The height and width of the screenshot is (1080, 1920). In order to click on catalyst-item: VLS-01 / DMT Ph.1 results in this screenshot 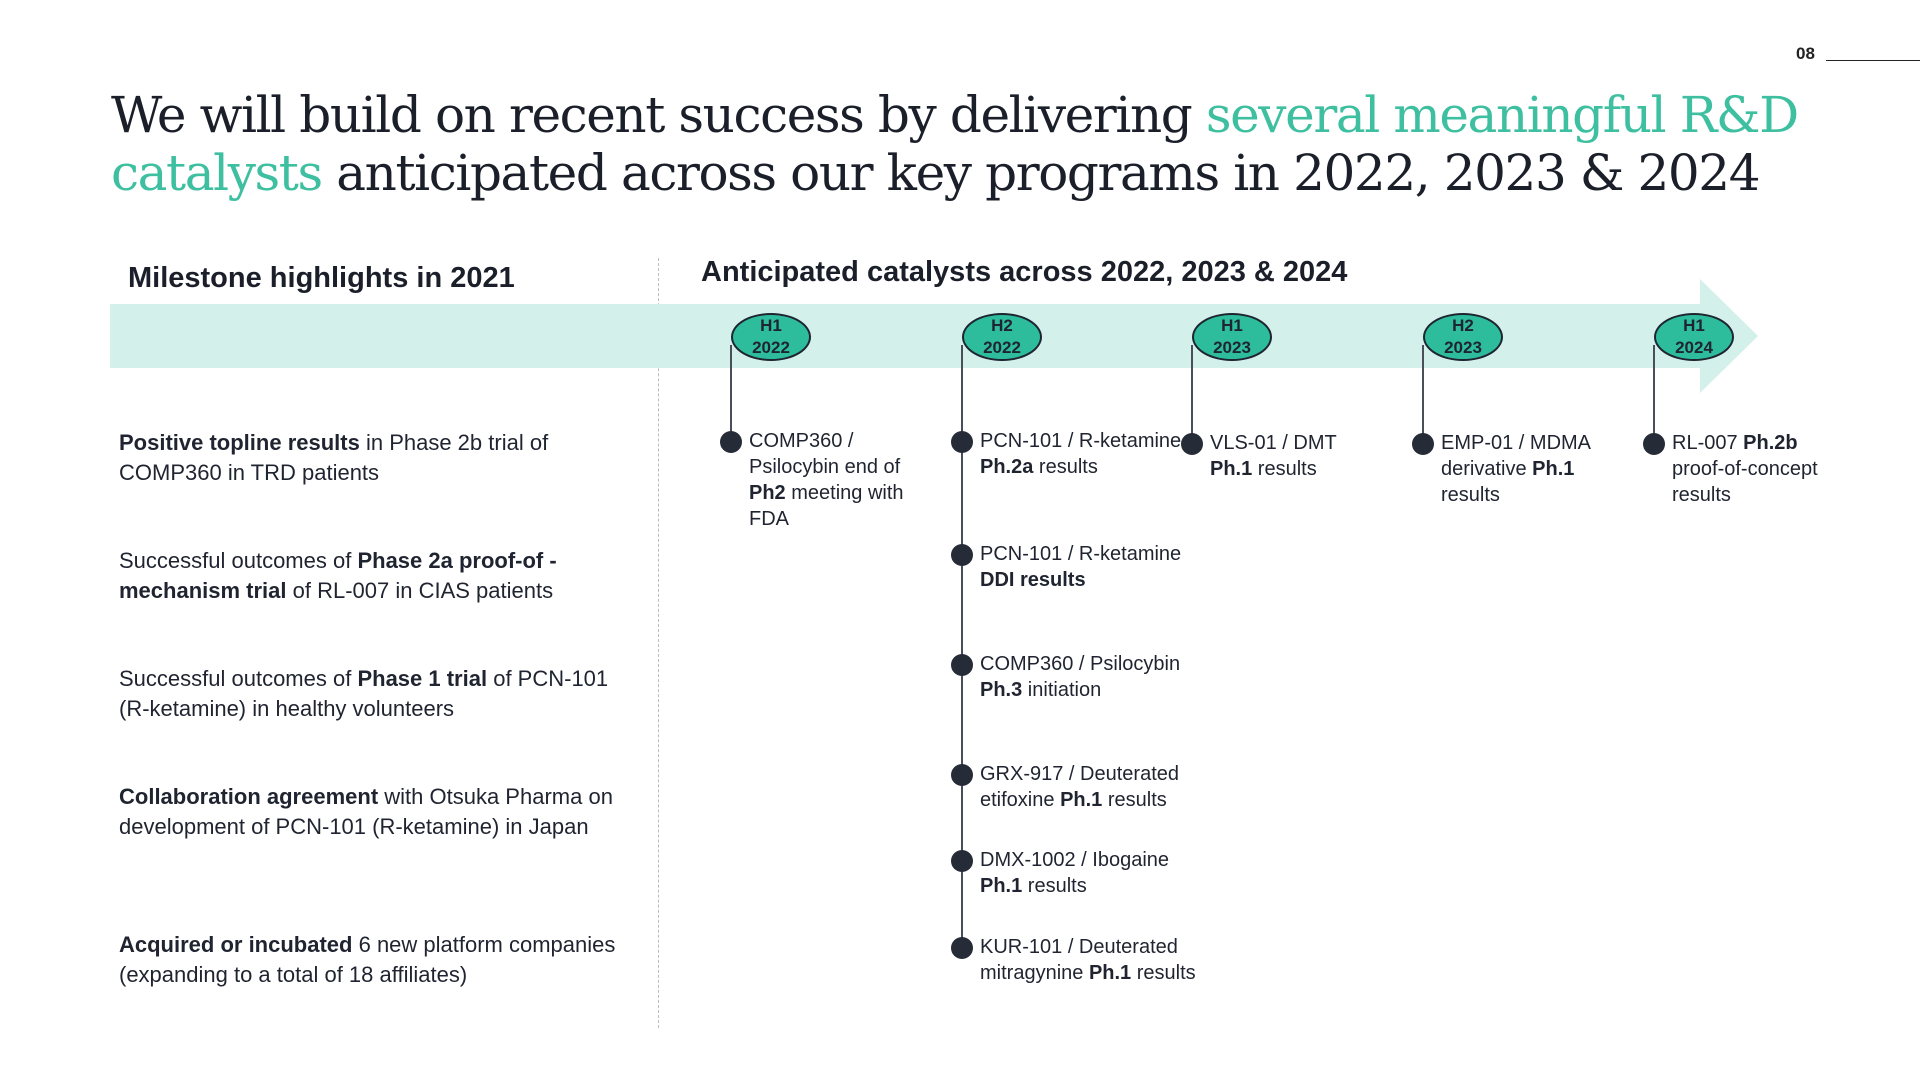, I will do `click(1285, 456)`.